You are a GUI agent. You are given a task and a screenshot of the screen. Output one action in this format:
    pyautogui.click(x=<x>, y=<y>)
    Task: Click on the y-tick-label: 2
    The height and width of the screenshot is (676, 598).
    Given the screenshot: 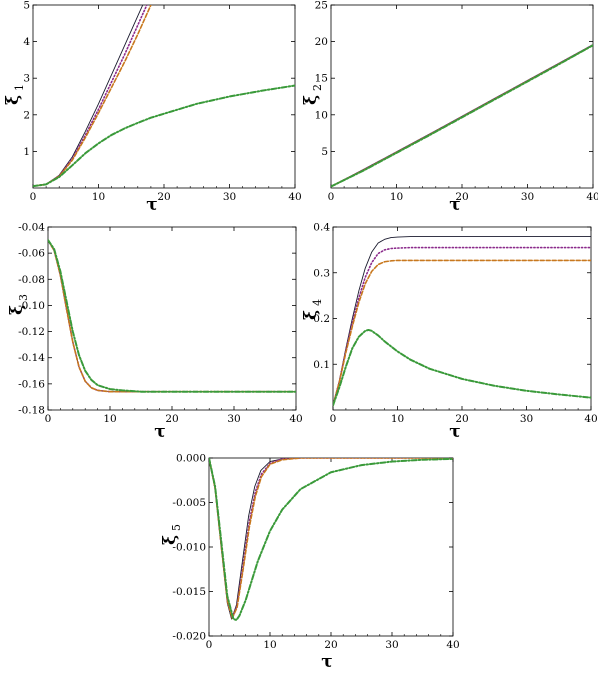 What is the action you would take?
    pyautogui.click(x=26, y=115)
    